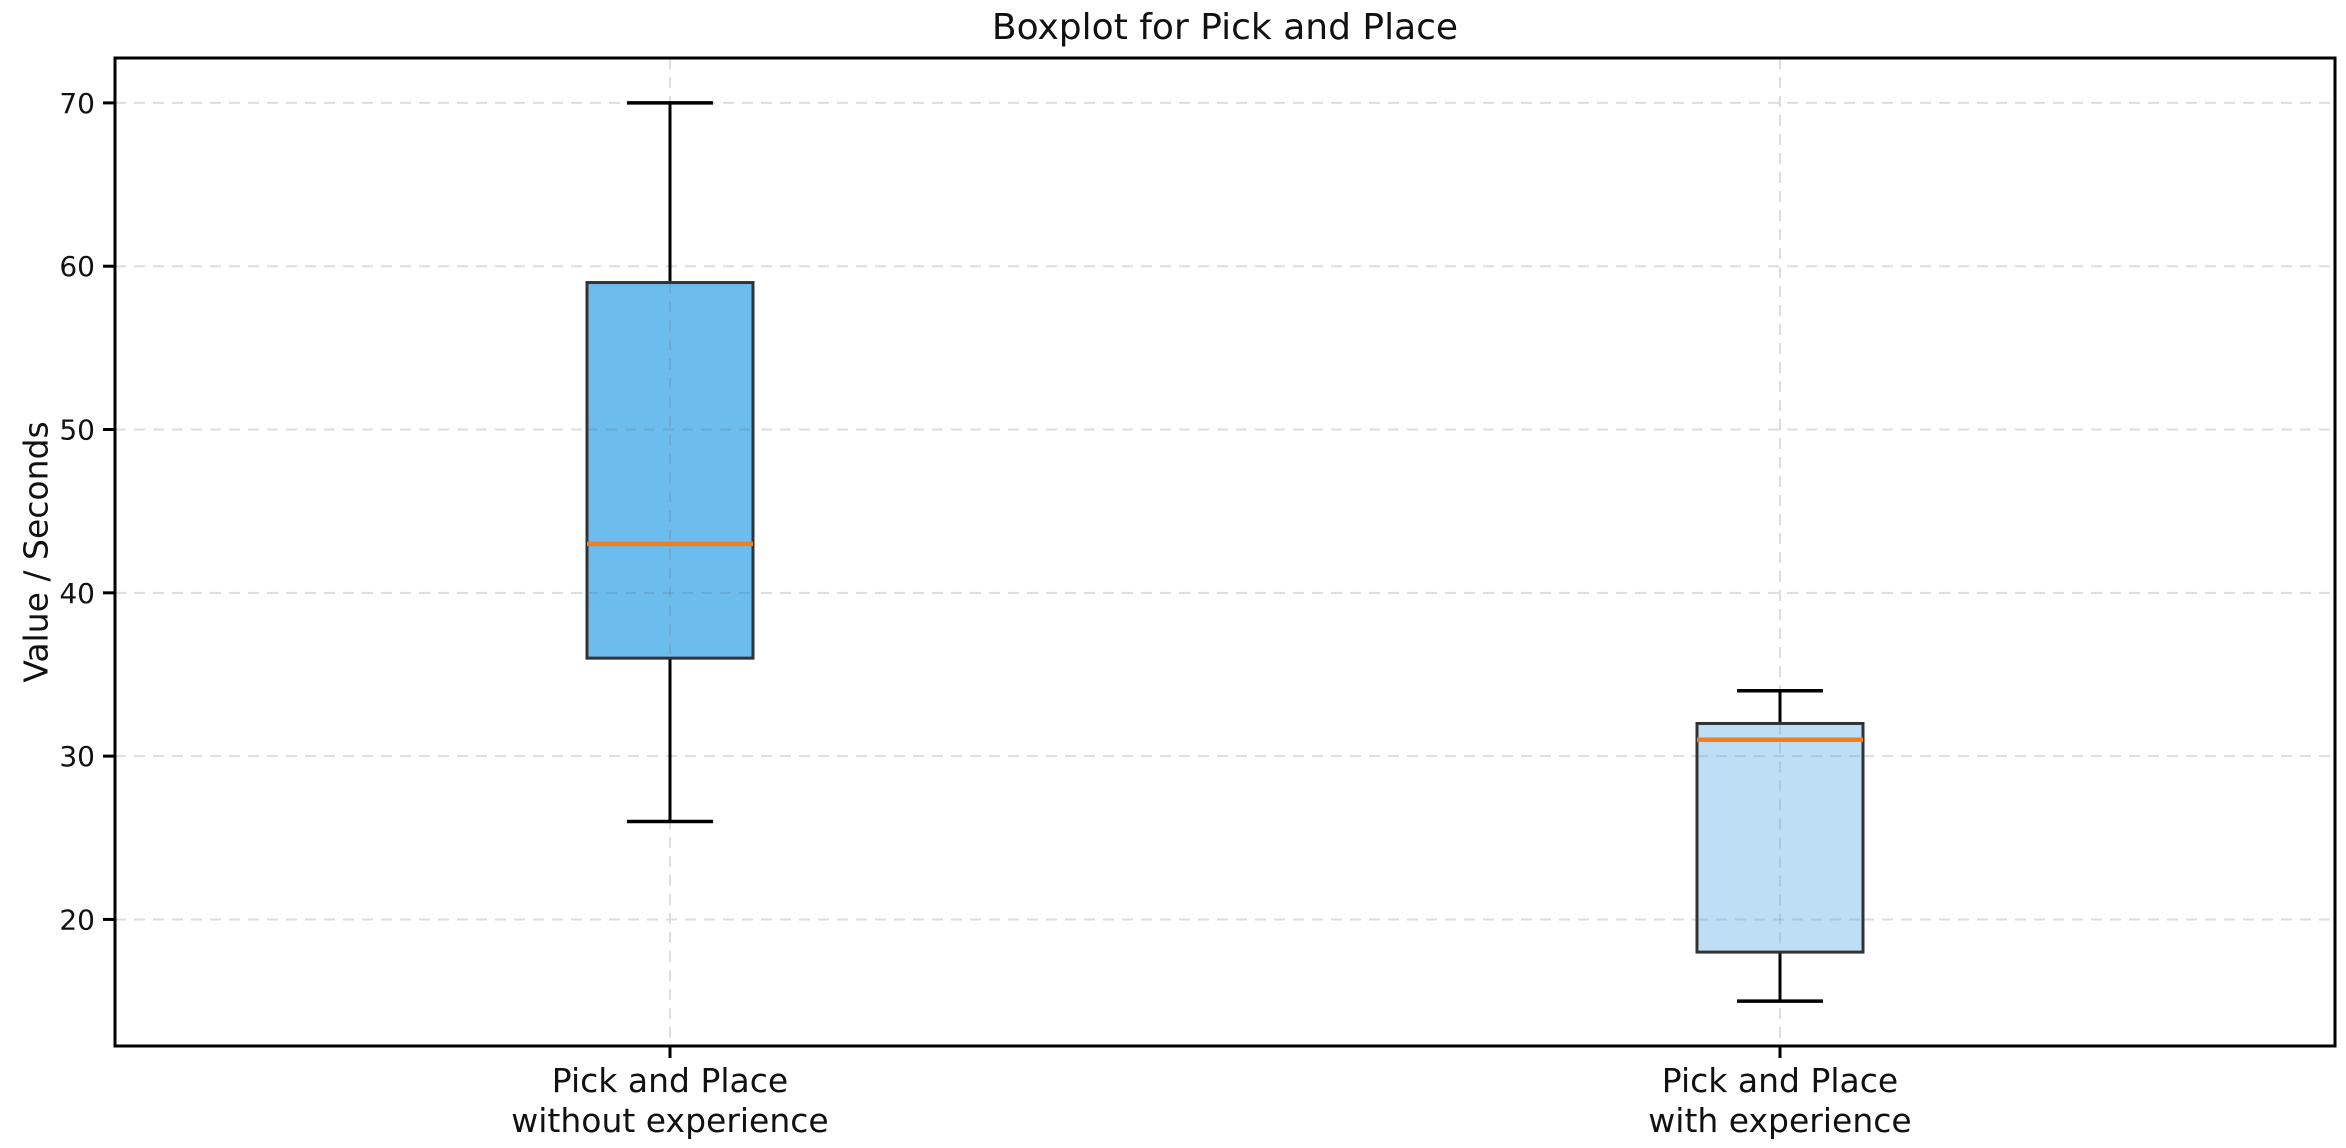 Image resolution: width=2346 pixels, height=1148 pixels. I want to click on y-tick-label-20: 20, so click(77, 919).